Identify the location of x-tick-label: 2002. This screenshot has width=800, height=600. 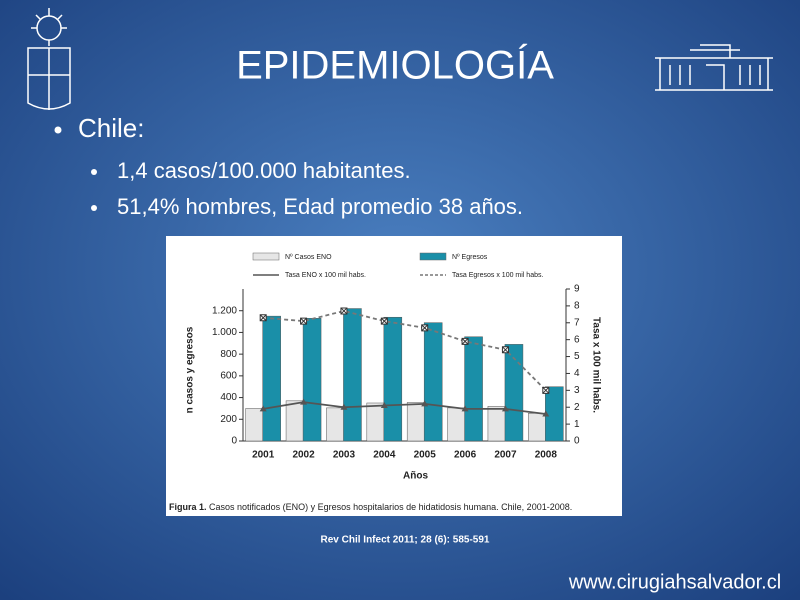
(303, 455).